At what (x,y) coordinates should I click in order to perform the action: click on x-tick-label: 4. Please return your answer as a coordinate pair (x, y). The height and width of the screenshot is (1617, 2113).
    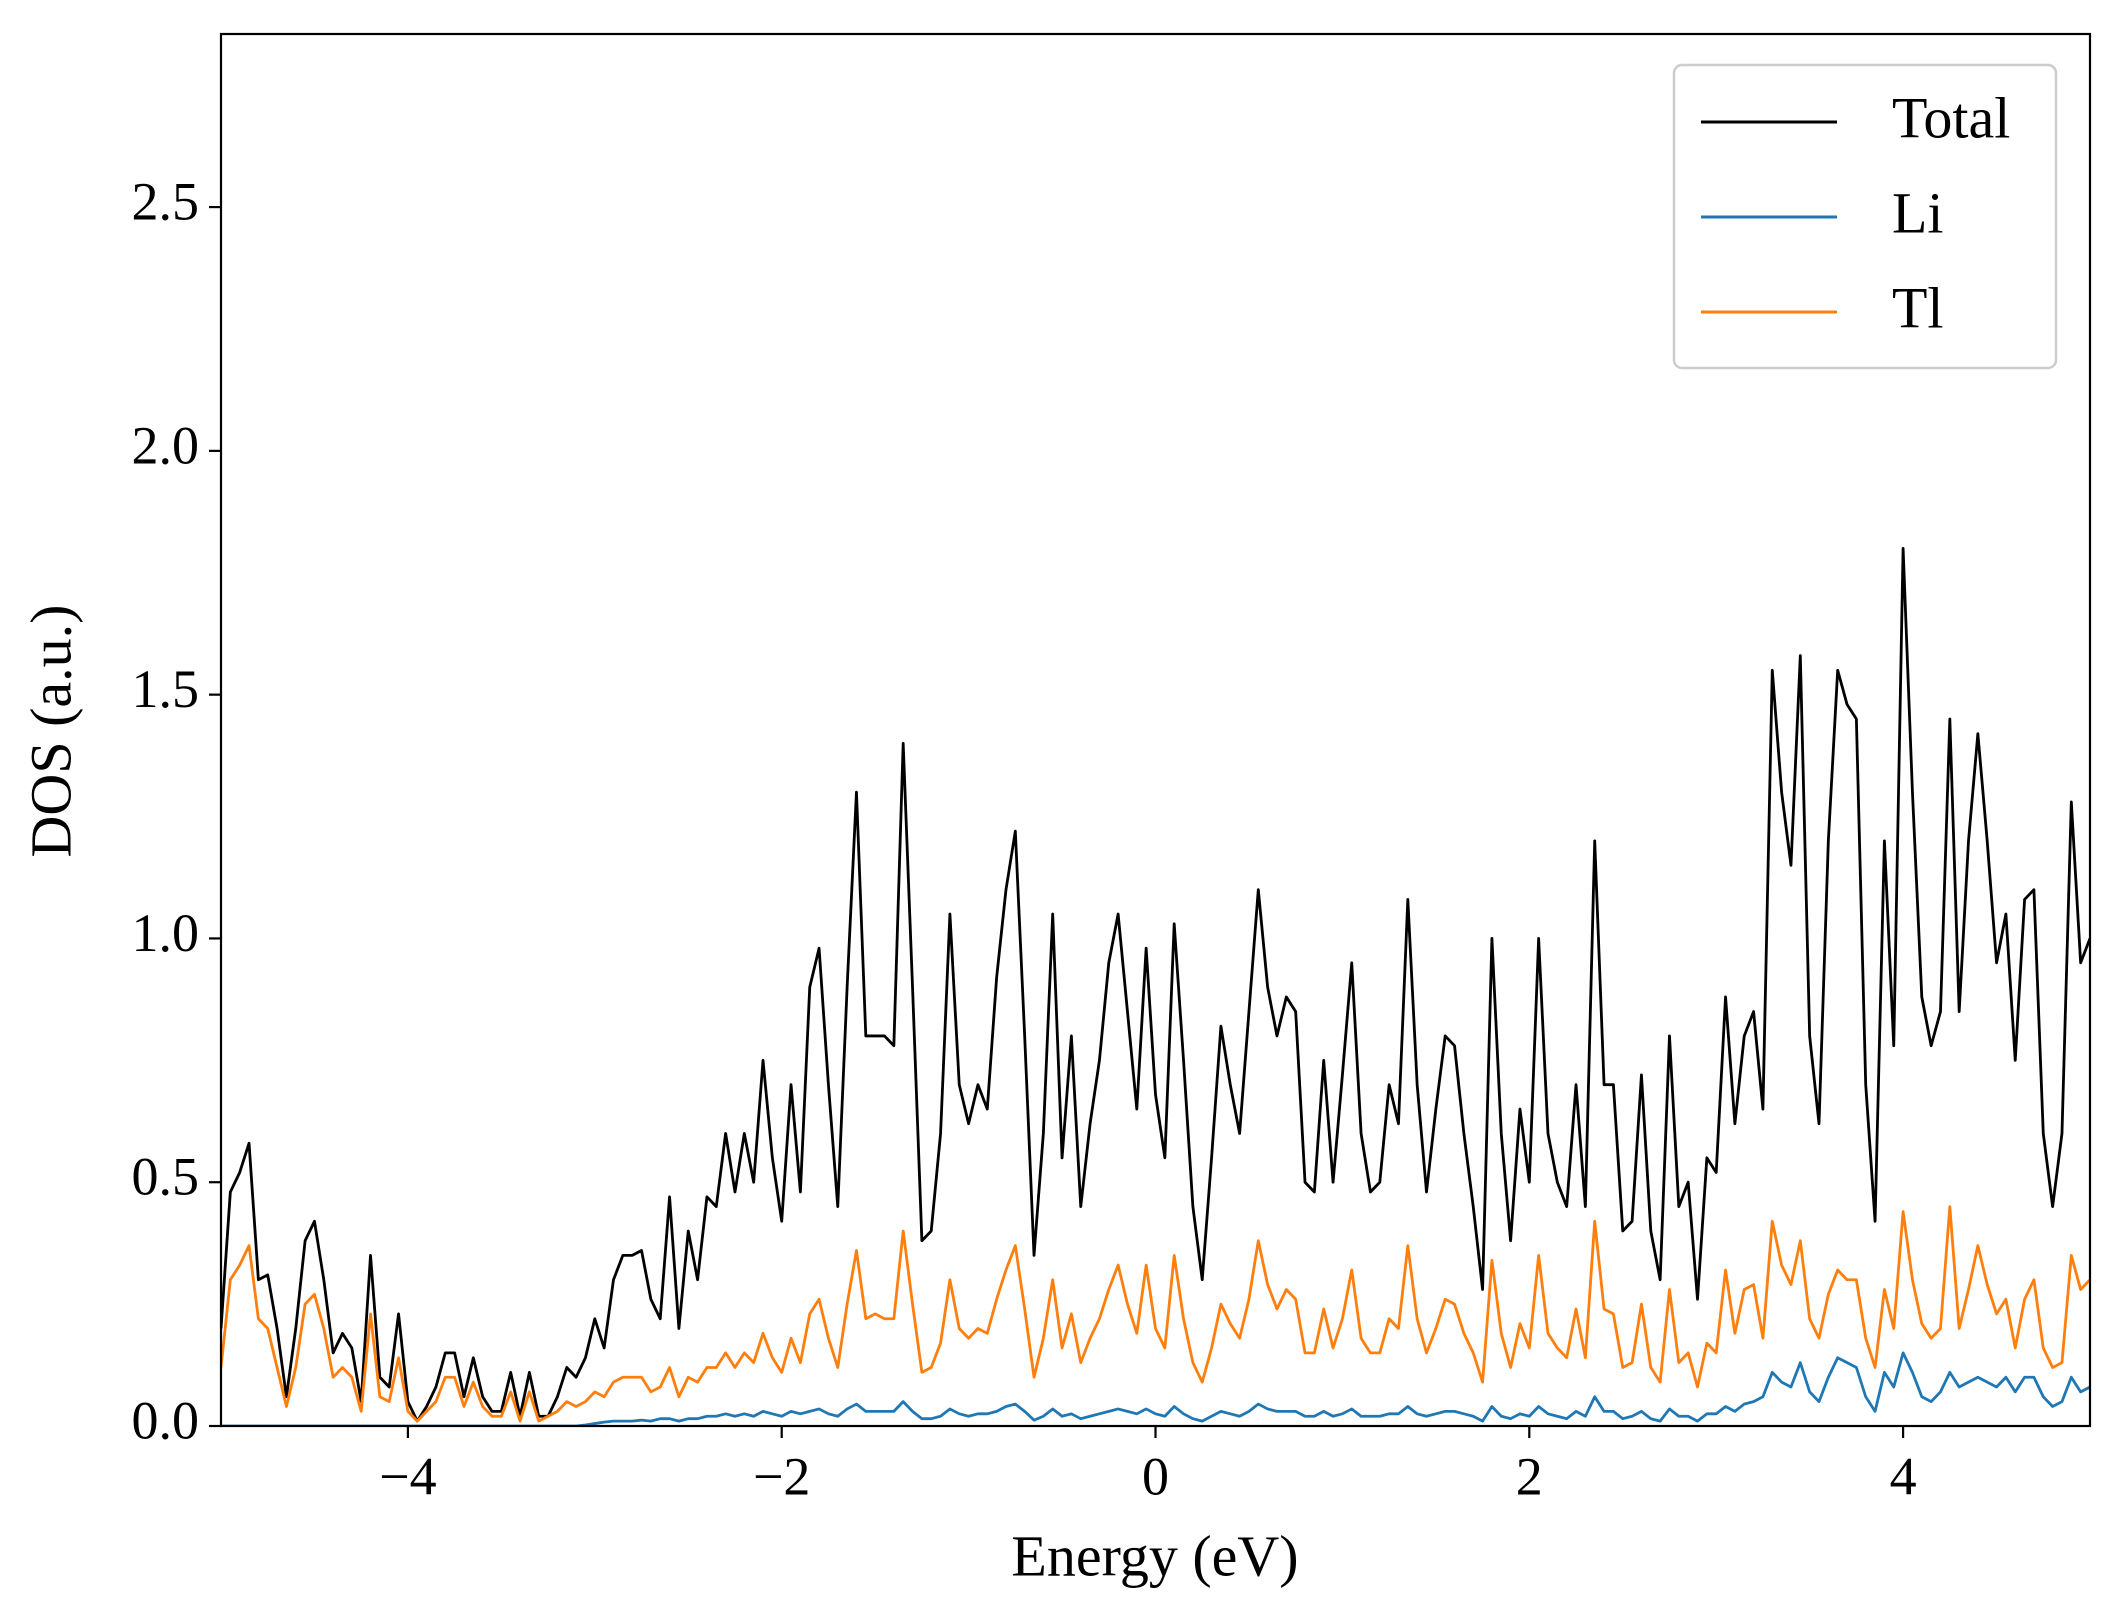
    Looking at the image, I should click on (1903, 1476).